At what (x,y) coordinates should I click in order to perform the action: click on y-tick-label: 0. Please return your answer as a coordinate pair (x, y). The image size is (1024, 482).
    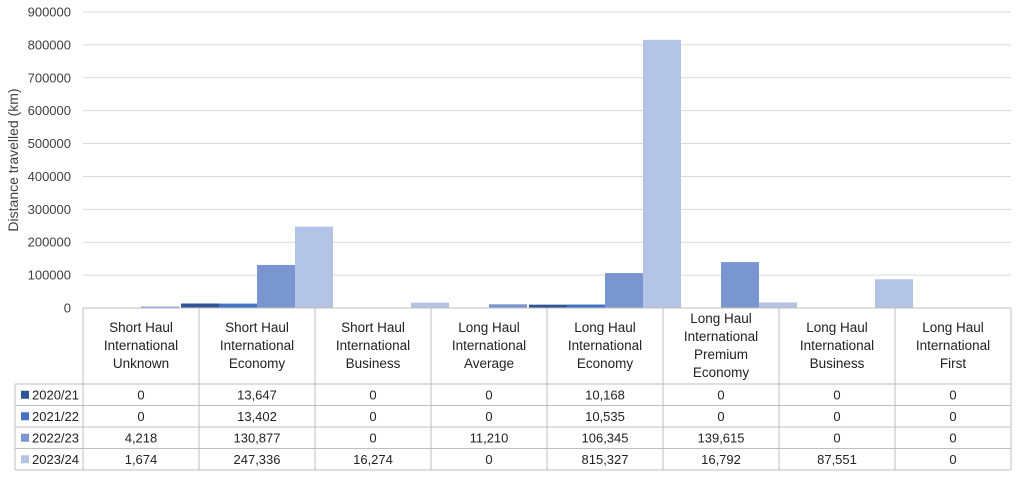
    Looking at the image, I should click on (67, 308).